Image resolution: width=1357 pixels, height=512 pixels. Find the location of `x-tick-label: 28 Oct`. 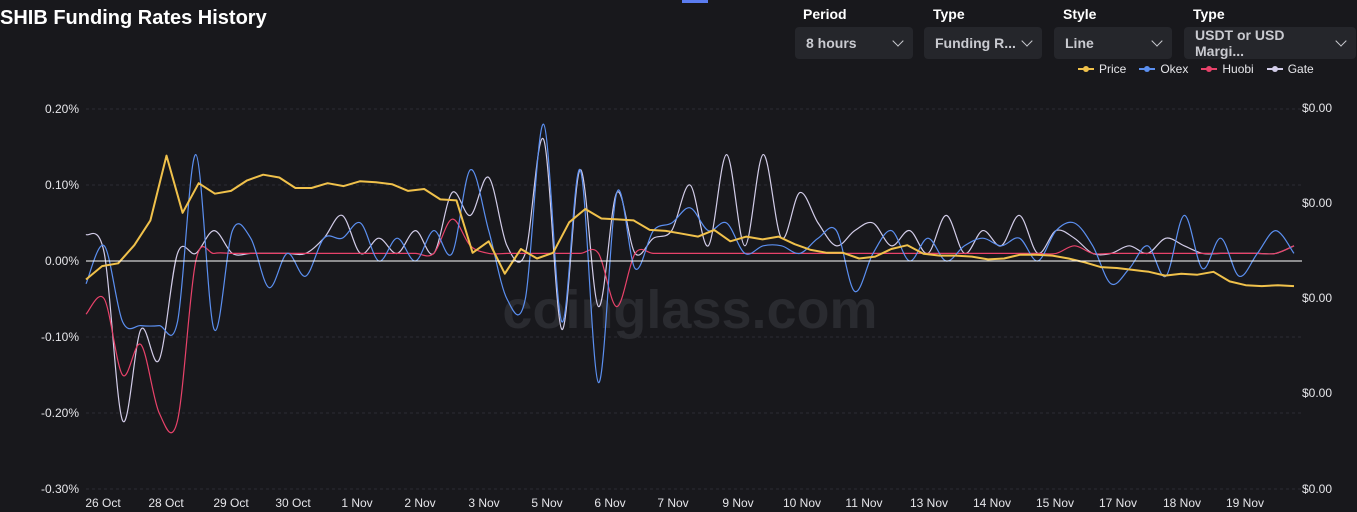

x-tick-label: 28 Oct is located at coordinates (166, 503).